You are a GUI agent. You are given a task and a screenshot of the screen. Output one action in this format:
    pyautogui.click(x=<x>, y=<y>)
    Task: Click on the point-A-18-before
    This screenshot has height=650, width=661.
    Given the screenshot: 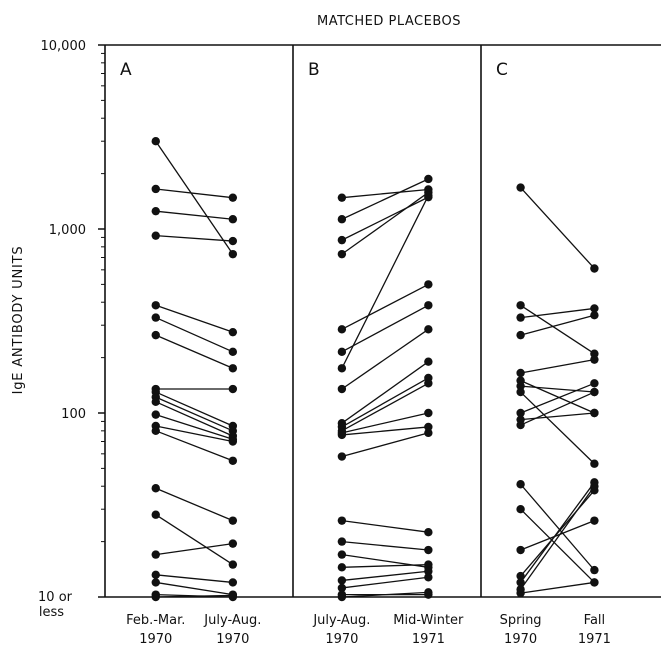 What is the action you would take?
    pyautogui.click(x=155, y=575)
    